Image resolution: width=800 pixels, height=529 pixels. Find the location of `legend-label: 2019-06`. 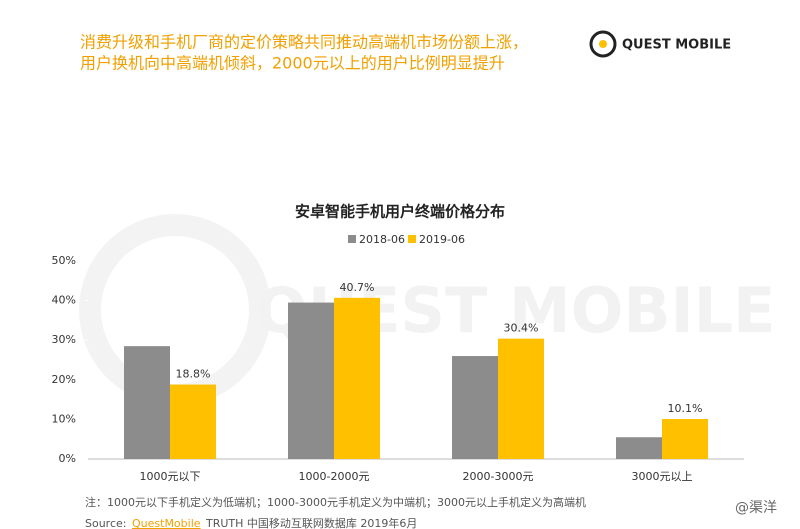

legend-label: 2019-06 is located at coordinates (442, 239).